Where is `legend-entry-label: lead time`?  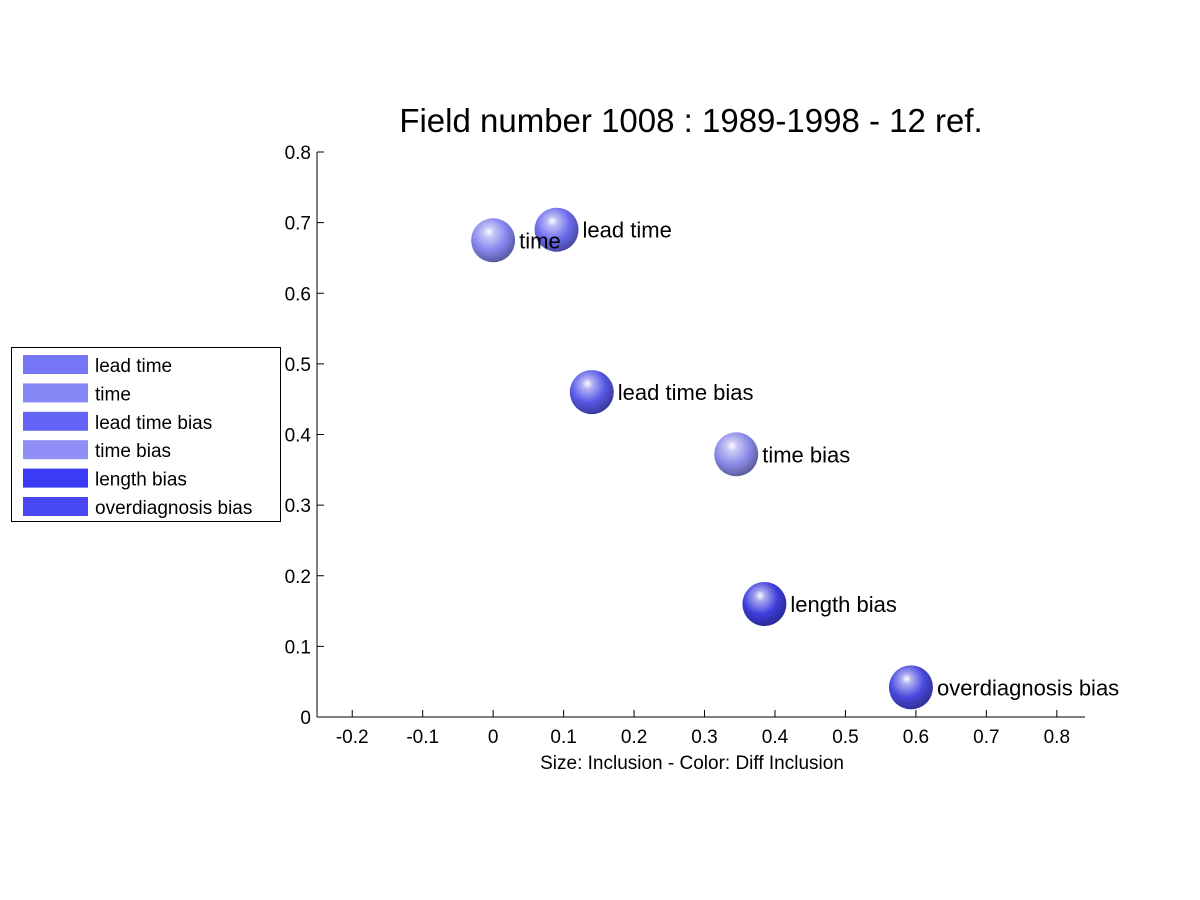 legend-entry-label: lead time is located at coordinates (133, 366).